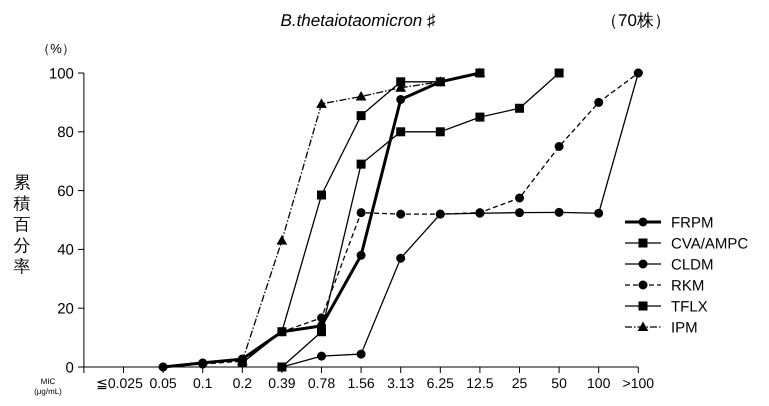 Image resolution: width=769 pixels, height=406 pixels. Describe the element at coordinates (559, 383) in the screenshot. I see `x-tick-label: 50` at that location.